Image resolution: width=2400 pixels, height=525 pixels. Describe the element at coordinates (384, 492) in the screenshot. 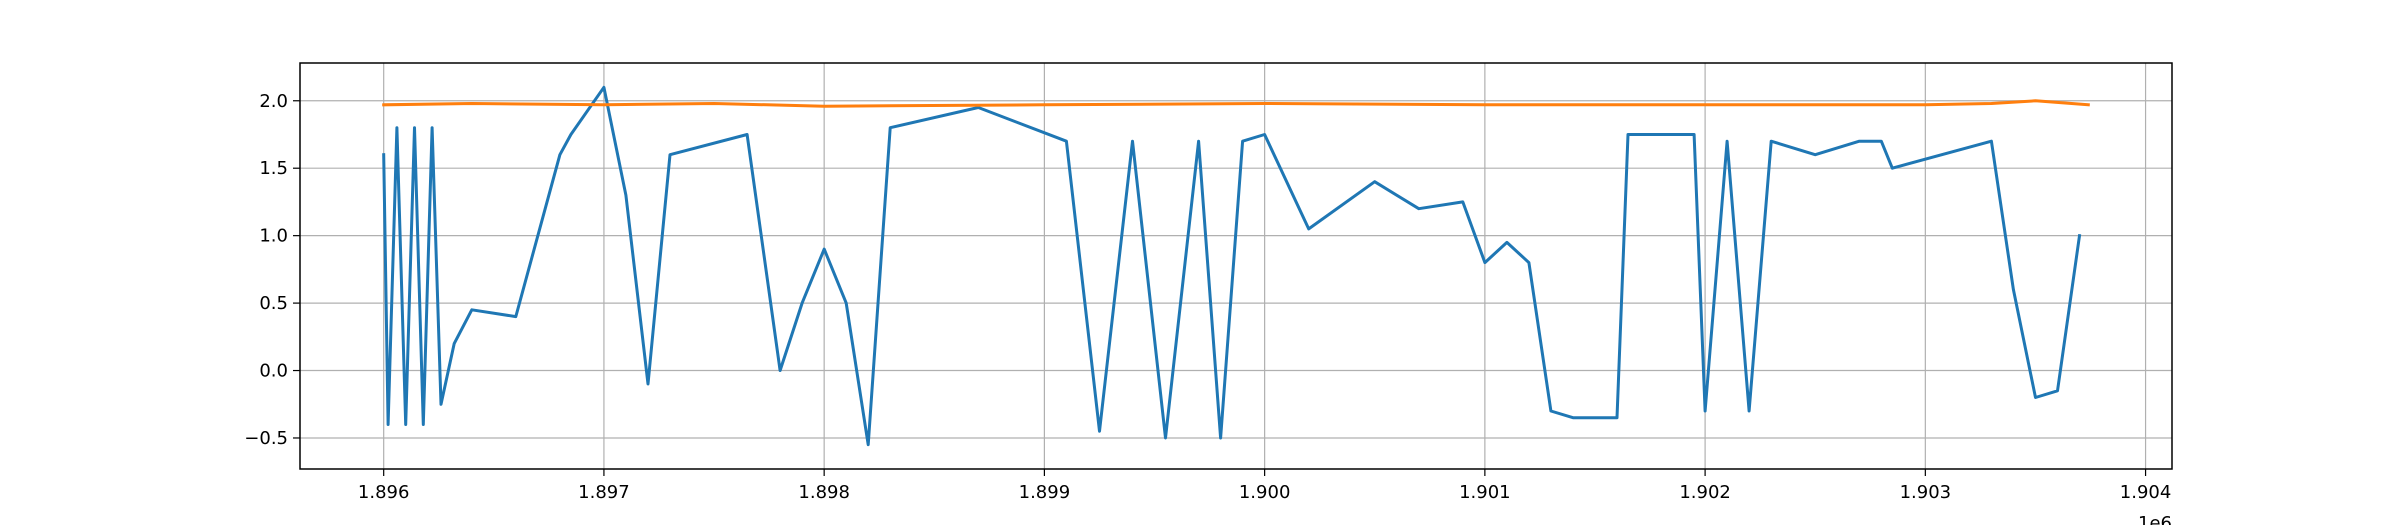

I see `x-tick-label: 1.896` at that location.